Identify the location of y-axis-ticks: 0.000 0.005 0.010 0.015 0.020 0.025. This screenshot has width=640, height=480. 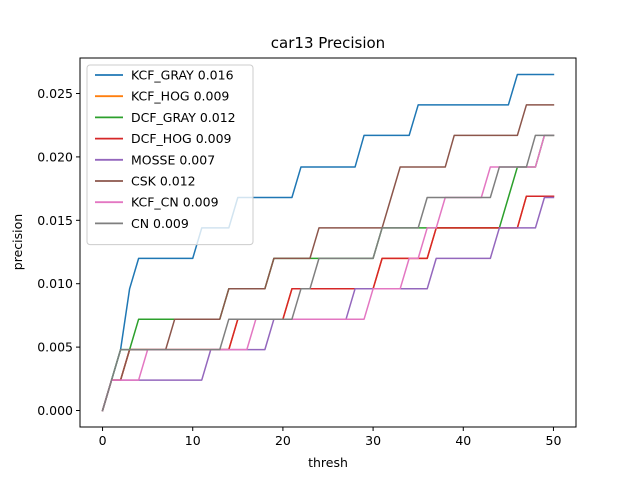
(58, 252).